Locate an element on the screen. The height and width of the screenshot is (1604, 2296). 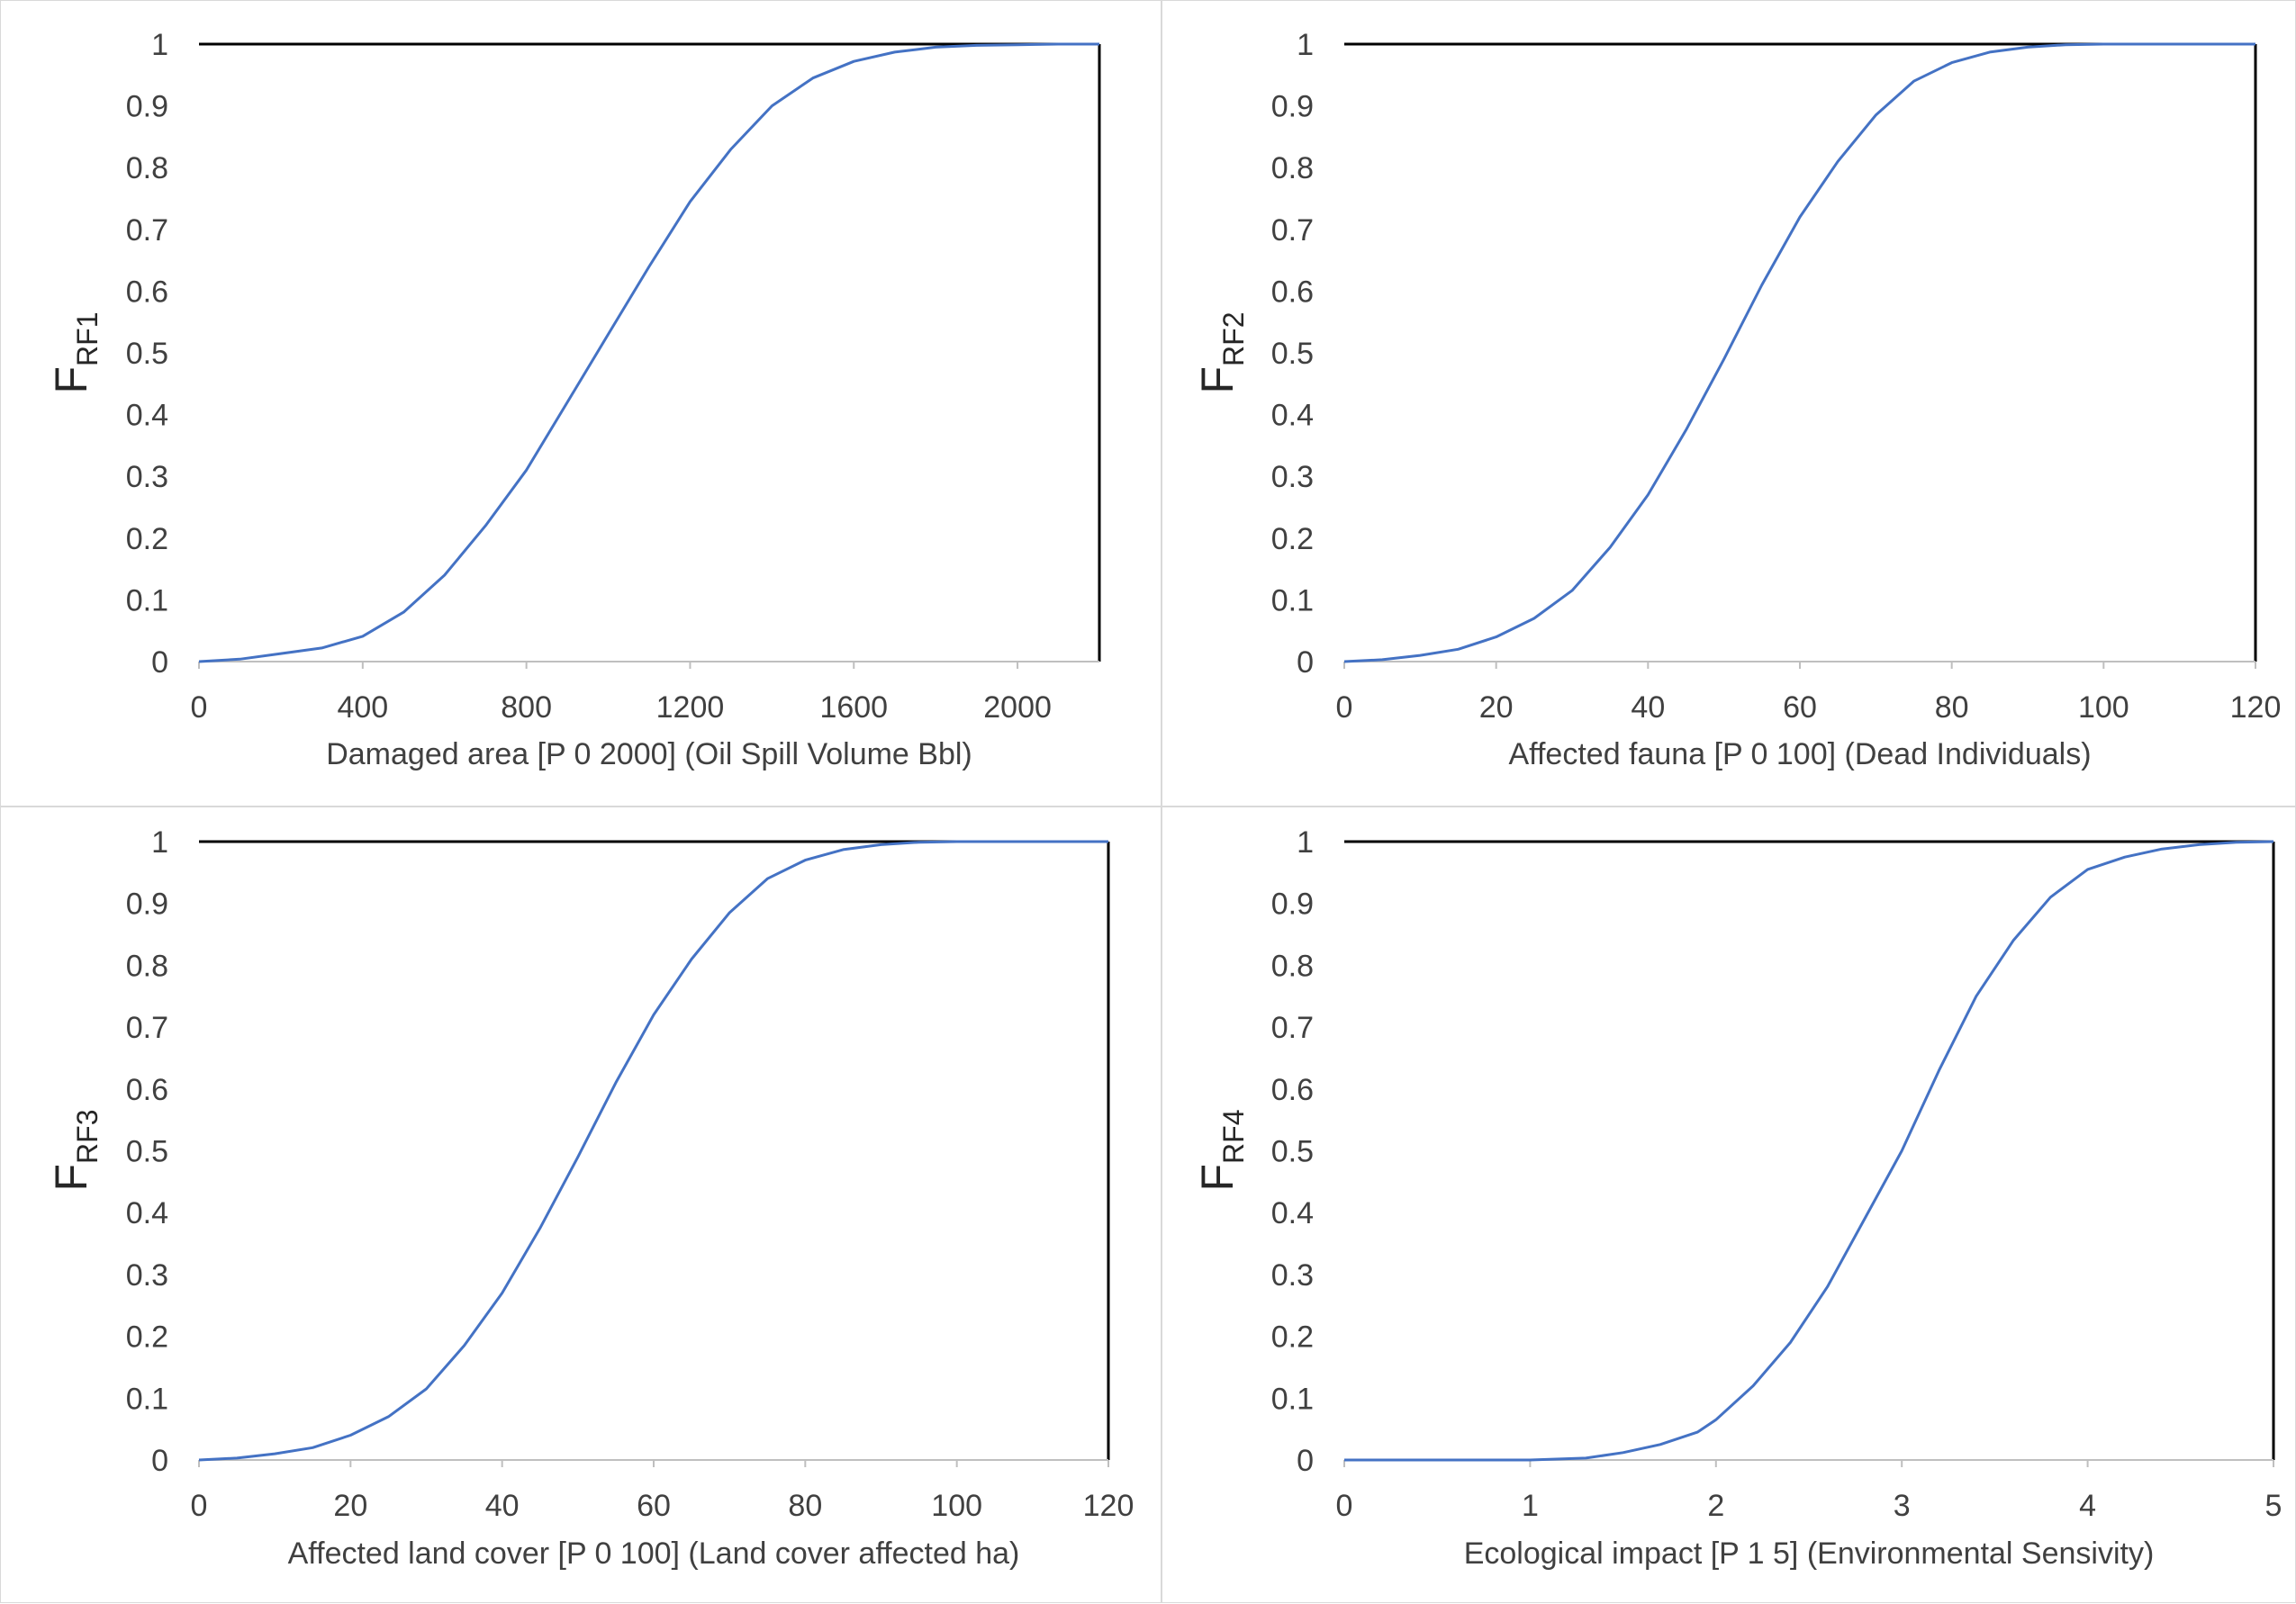
x-tick-label: 1 is located at coordinates (1530, 1506).